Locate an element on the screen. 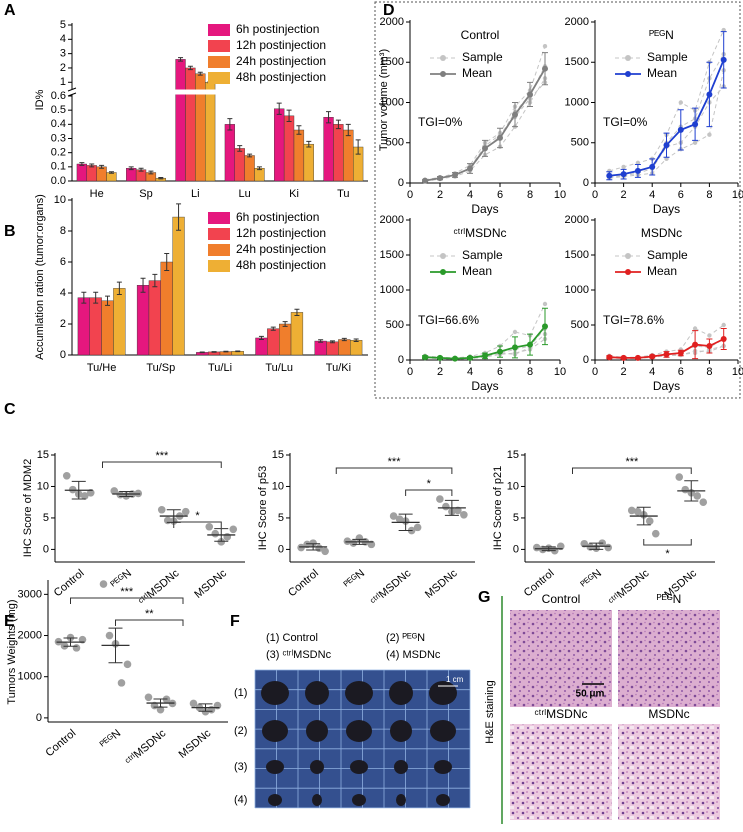 The image size is (743, 832). image-title: Control is located at coordinates (561, 599).